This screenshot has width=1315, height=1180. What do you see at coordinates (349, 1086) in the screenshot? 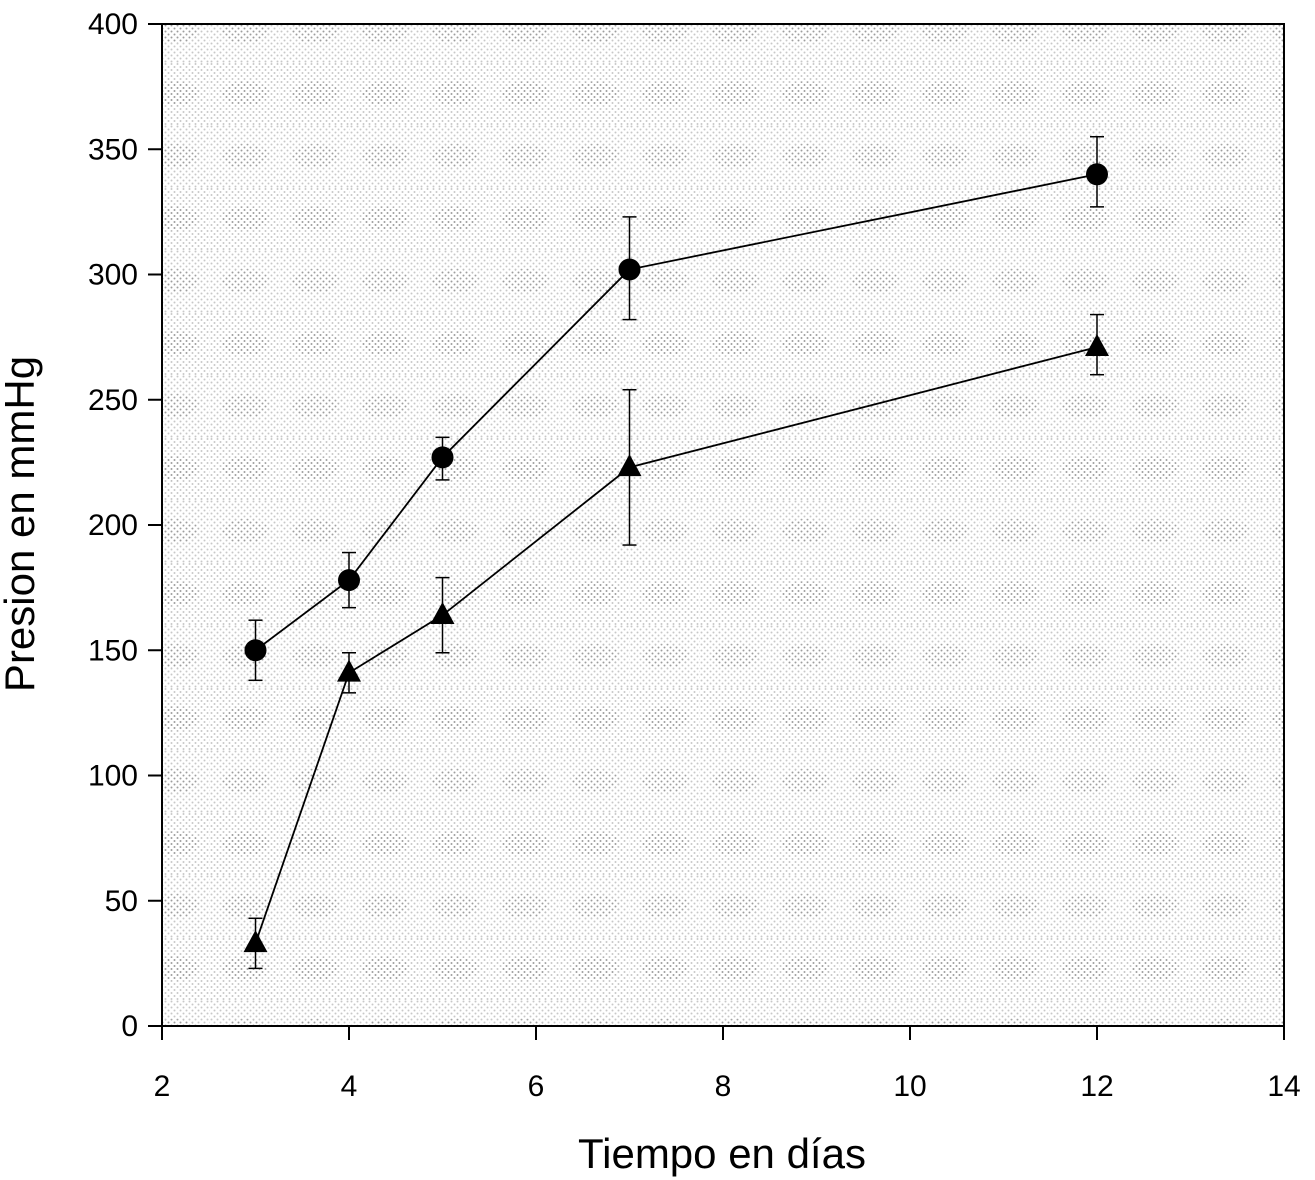
I see `x-tick-label: 4` at bounding box center [349, 1086].